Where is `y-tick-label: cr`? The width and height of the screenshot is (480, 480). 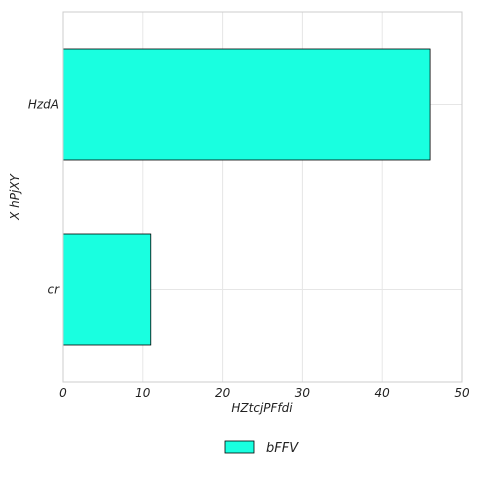 y-tick-label: cr is located at coordinates (53, 290).